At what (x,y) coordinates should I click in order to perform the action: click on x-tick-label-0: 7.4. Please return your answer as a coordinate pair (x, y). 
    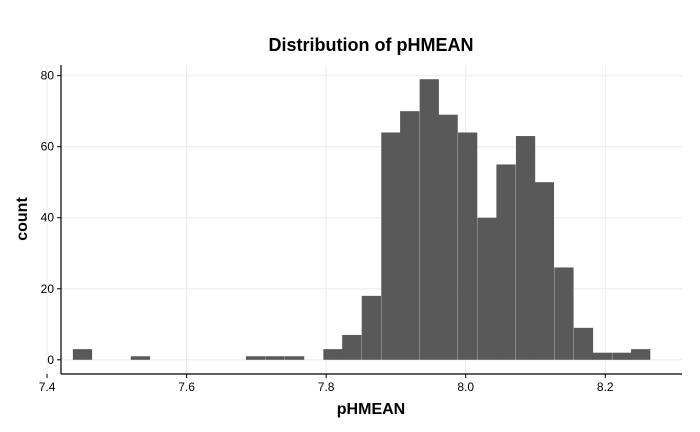
    Looking at the image, I should click on (47, 387).